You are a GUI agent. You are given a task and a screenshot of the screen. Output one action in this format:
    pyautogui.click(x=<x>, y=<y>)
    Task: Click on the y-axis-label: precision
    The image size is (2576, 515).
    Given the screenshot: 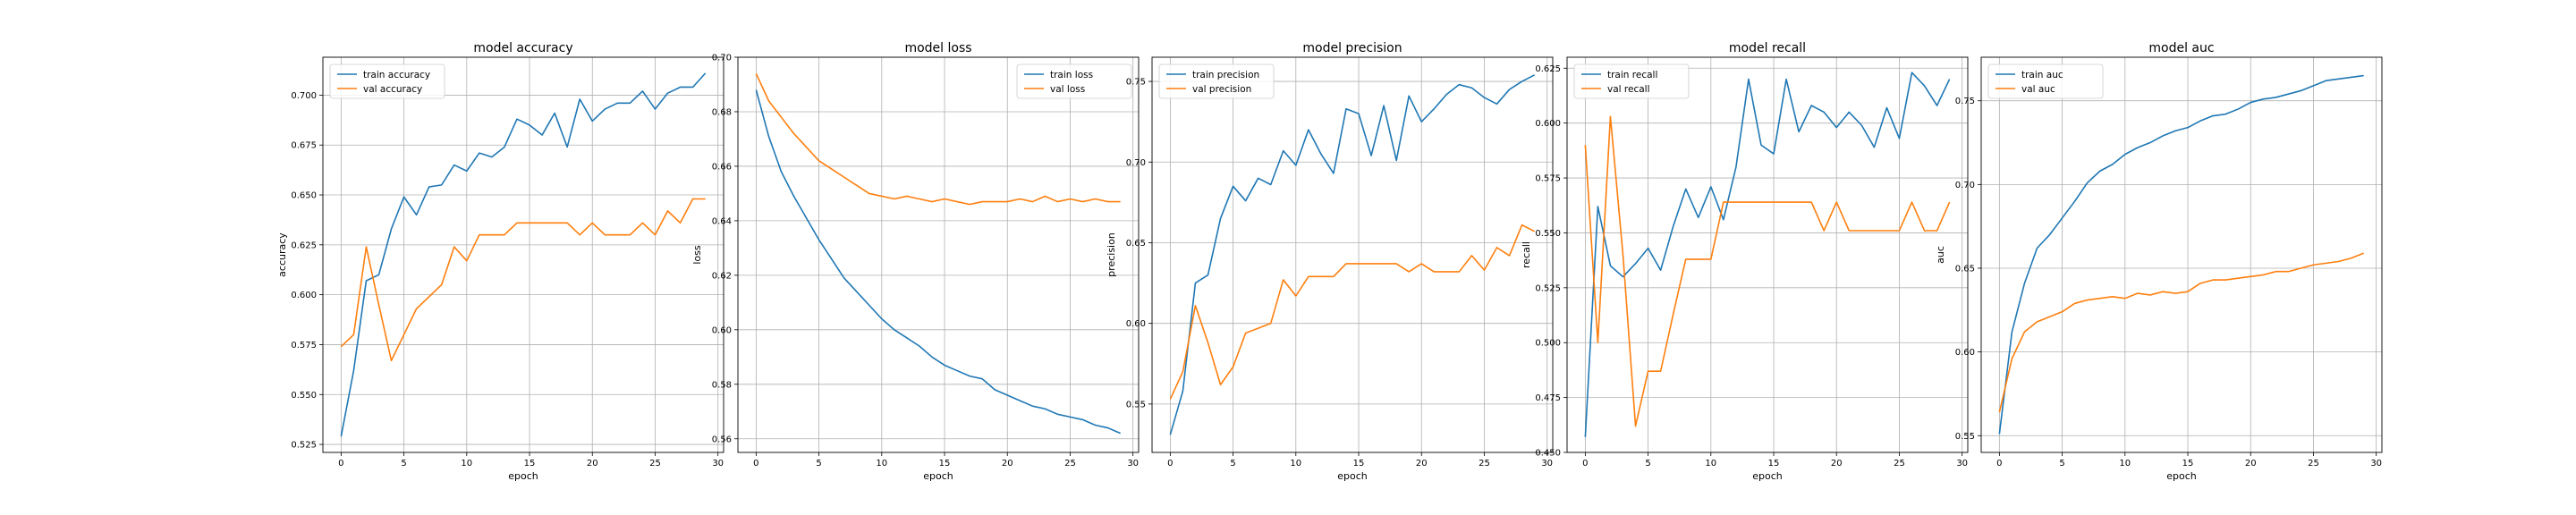 What is the action you would take?
    pyautogui.click(x=1111, y=254)
    